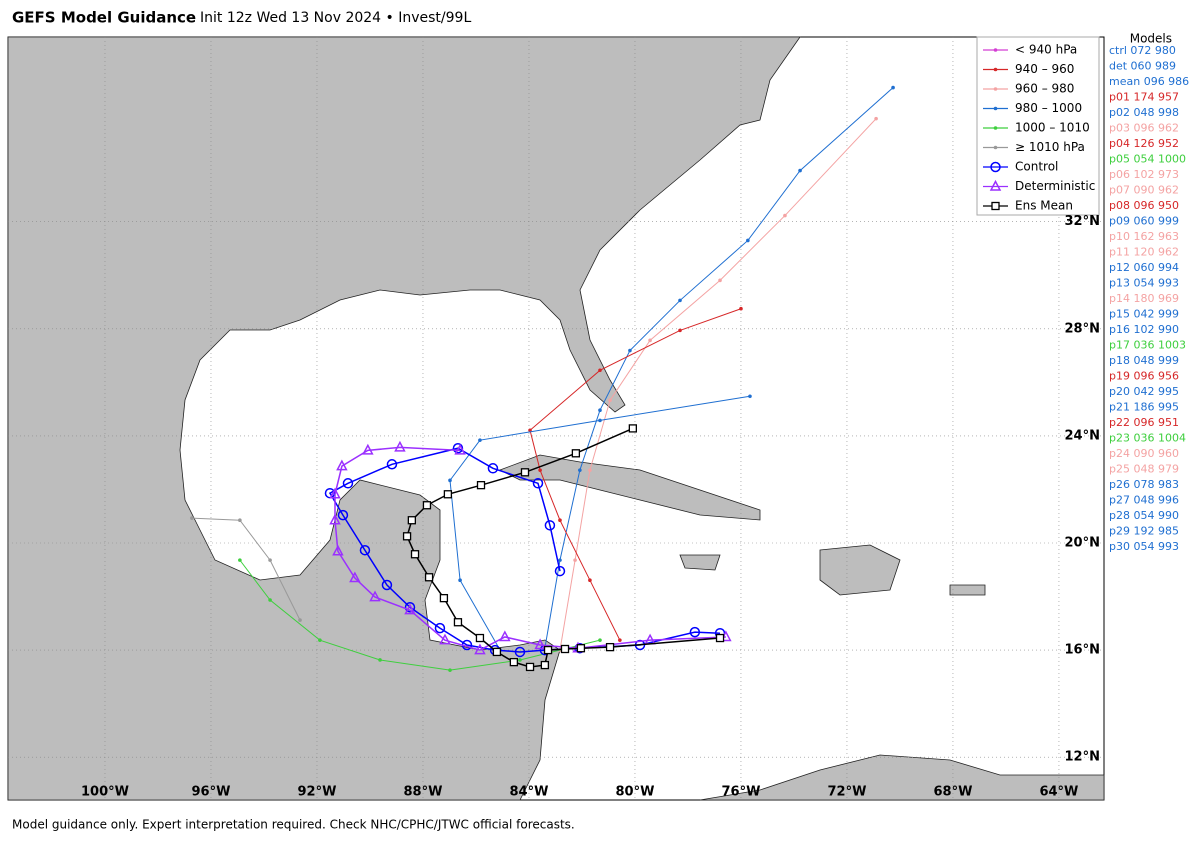 This screenshot has width=1200, height=841. I want to click on models-title: Models, so click(1151, 39).